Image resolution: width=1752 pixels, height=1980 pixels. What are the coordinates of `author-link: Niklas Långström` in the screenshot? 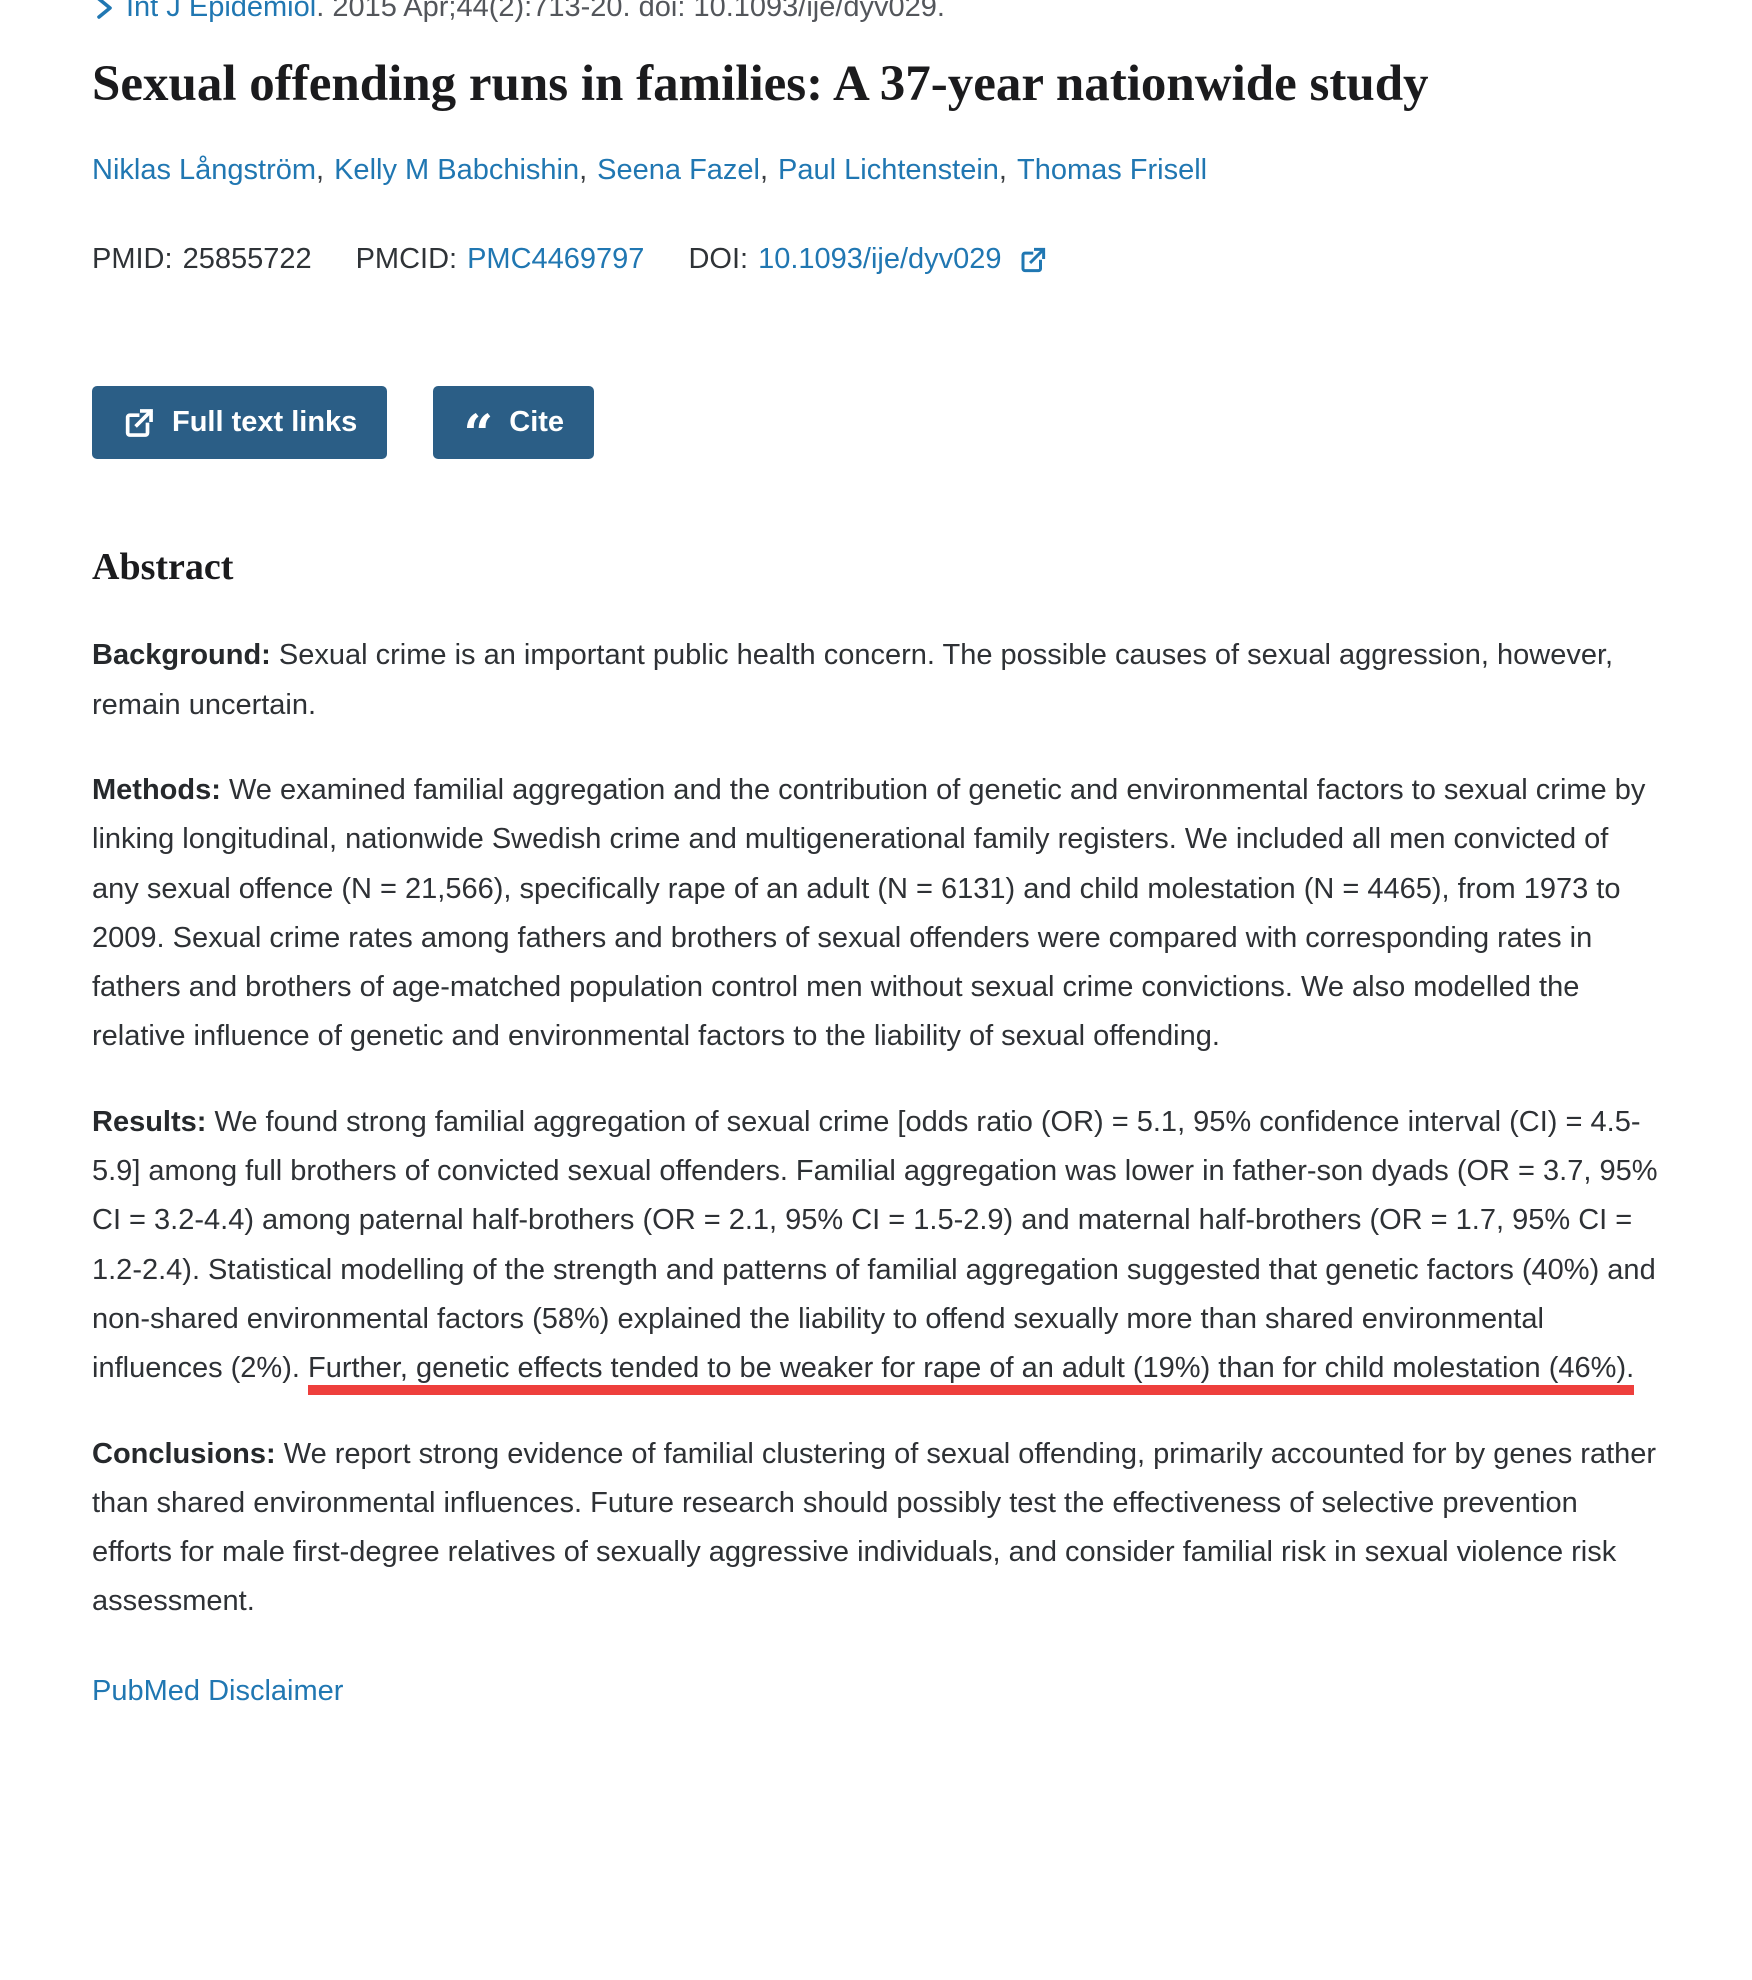 It's located at (204, 169).